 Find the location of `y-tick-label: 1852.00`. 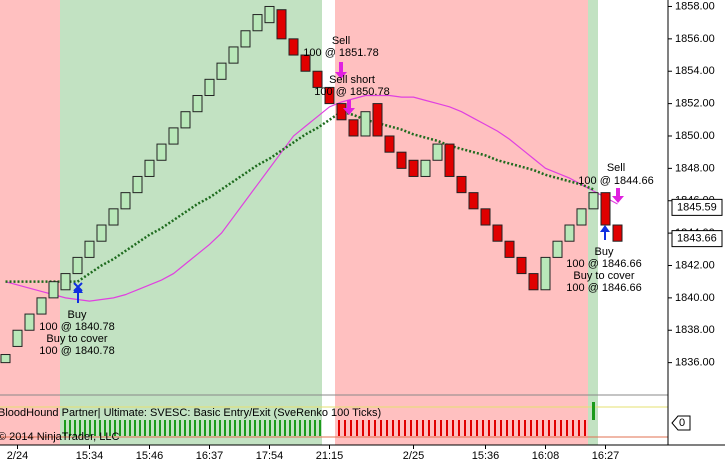

y-tick-label: 1852.00 is located at coordinates (695, 104).